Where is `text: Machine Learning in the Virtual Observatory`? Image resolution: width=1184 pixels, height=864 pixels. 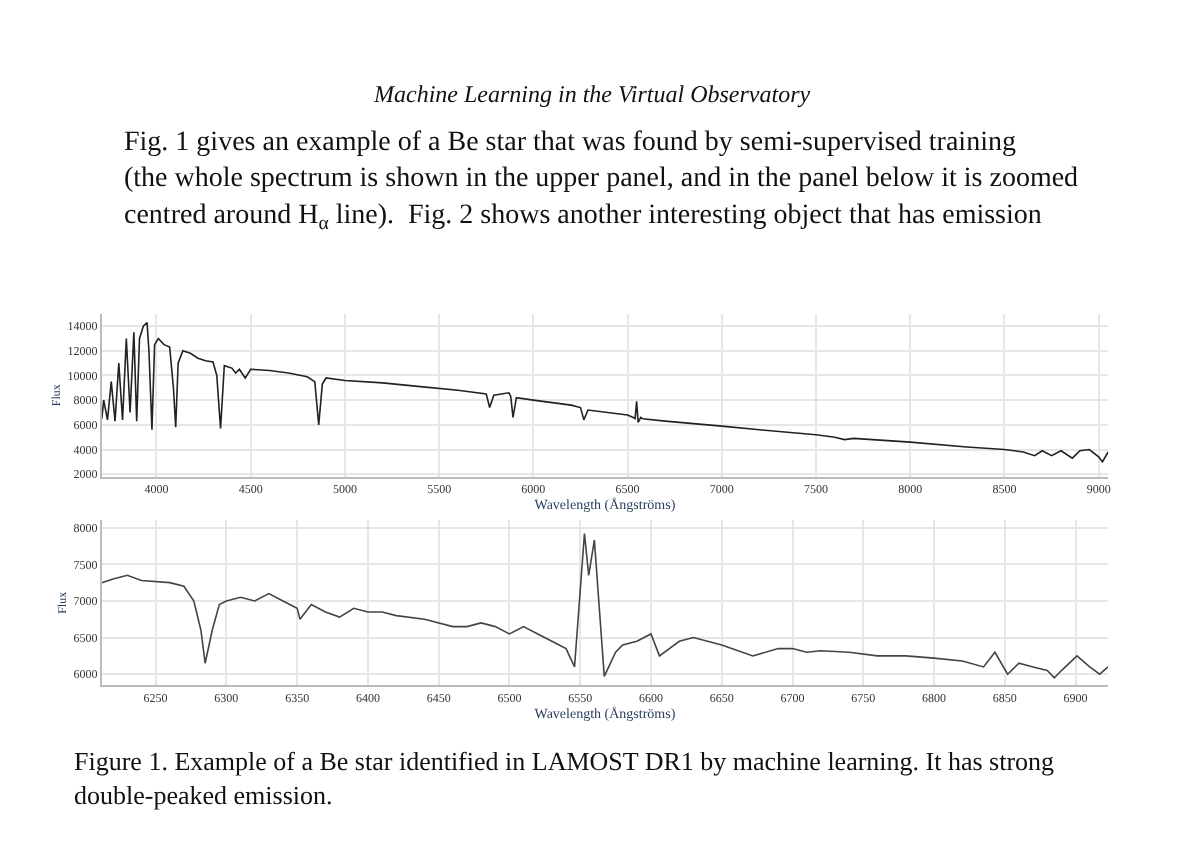 text: Machine Learning in the Virtual Observatory is located at coordinates (592, 94).